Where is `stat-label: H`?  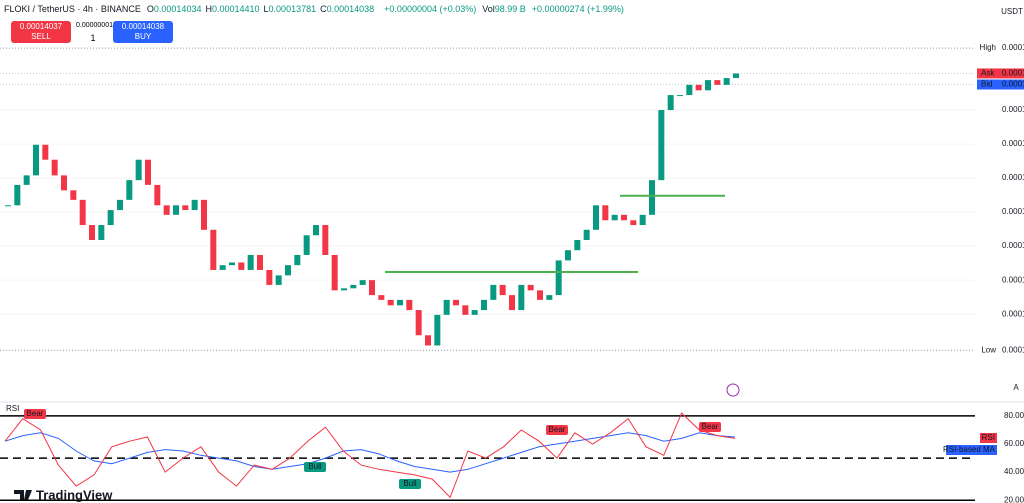
stat-label: H is located at coordinates (208, 9).